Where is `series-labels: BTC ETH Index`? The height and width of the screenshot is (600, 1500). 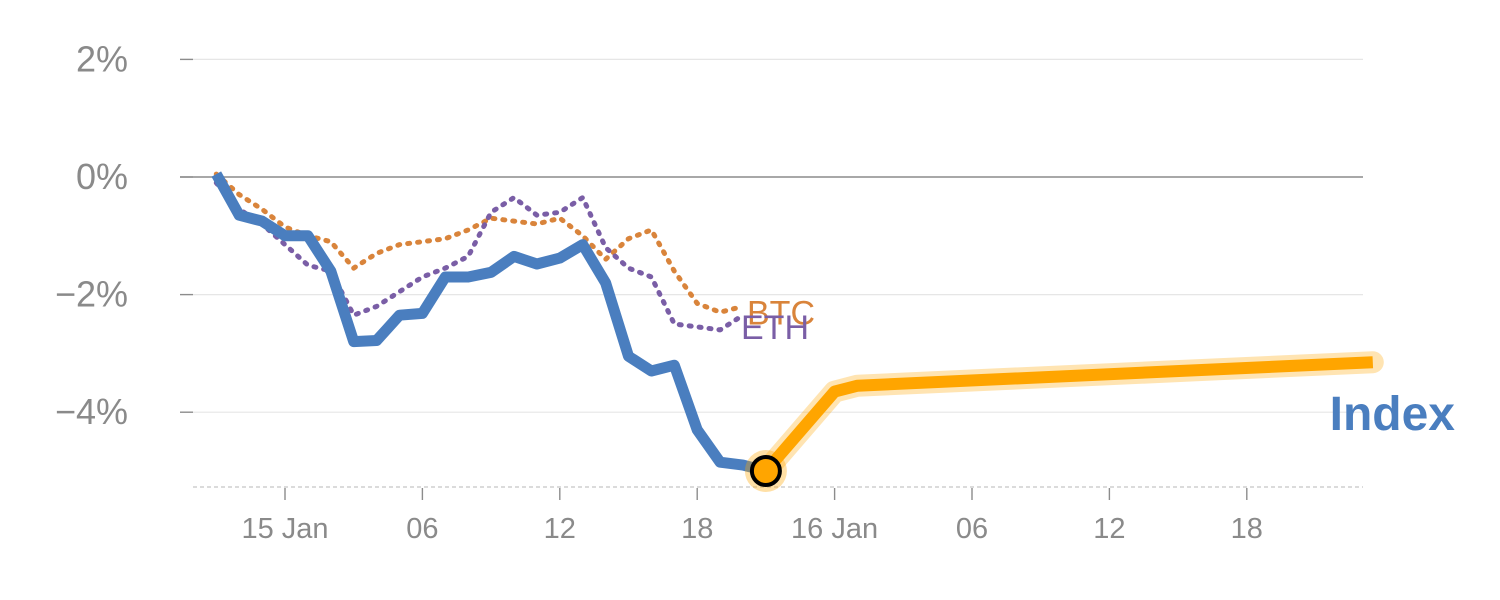 series-labels: BTC ETH Index is located at coordinates (1098, 367).